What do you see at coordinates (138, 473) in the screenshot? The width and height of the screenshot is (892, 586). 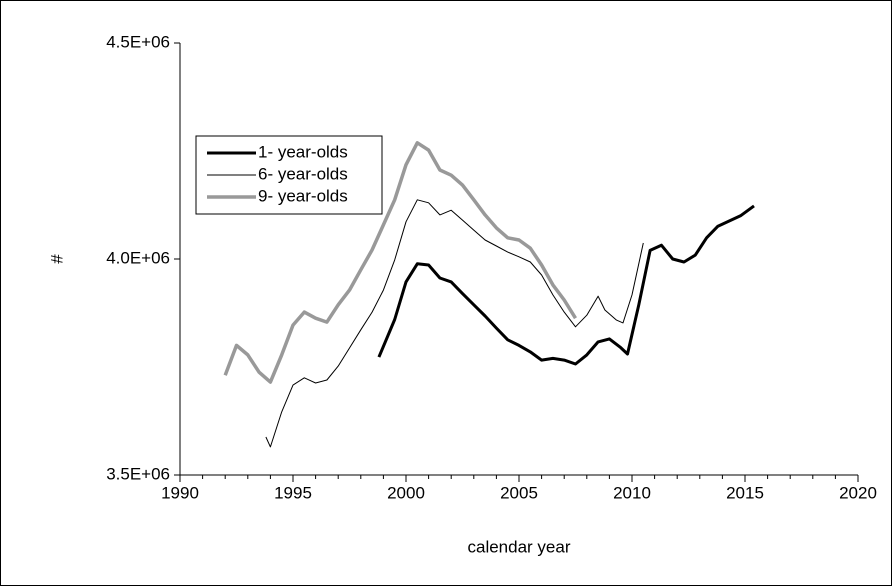 I see `y-tick-label: 3.5E+06` at bounding box center [138, 473].